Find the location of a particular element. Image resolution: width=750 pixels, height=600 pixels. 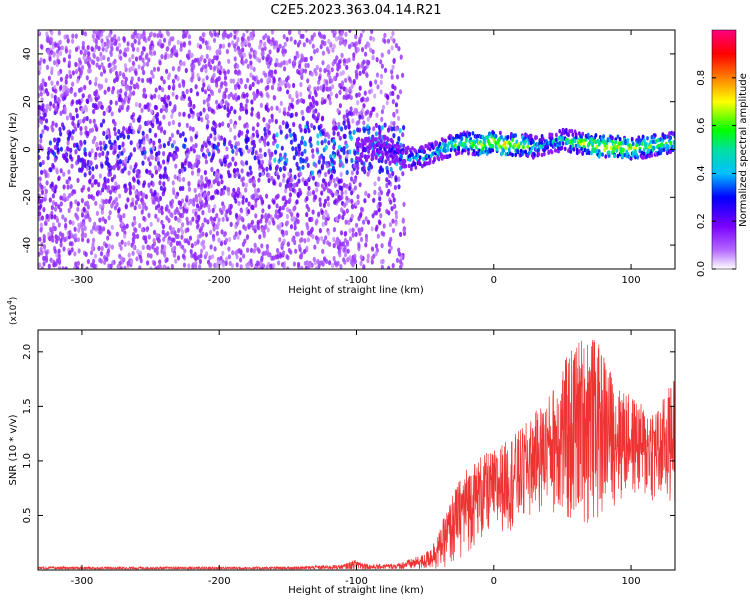

y-tick-label: 20 is located at coordinates (27, 101).